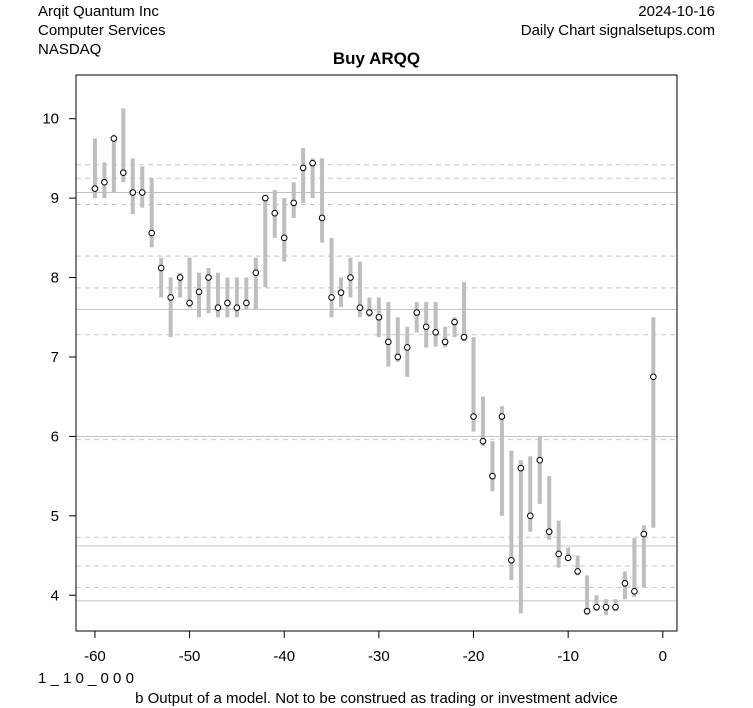 The height and width of the screenshot is (708, 753). Describe the element at coordinates (55, 278) in the screenshot. I see `y-tick-label: 8` at that location.